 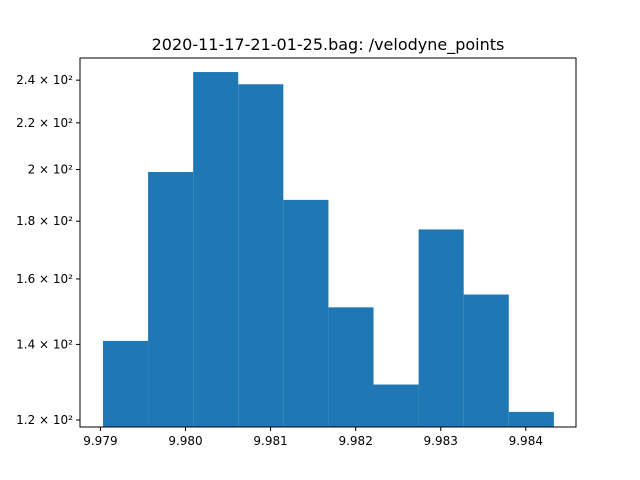 What do you see at coordinates (44, 344) in the screenshot?
I see `y-tick-label: 1.4 × 10²` at bounding box center [44, 344].